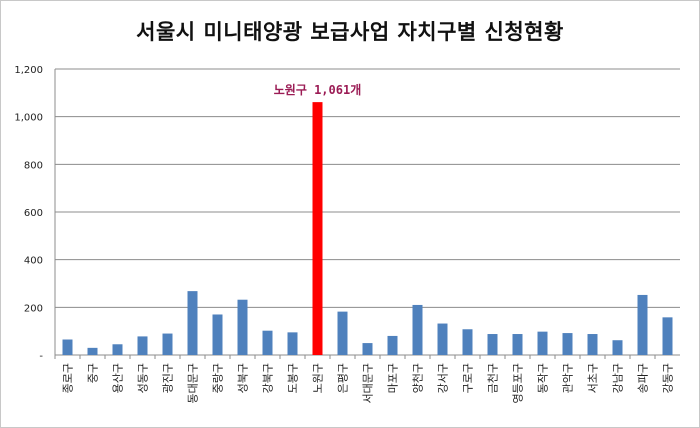  I want to click on x-tick-label: 노원구, so click(318, 378).